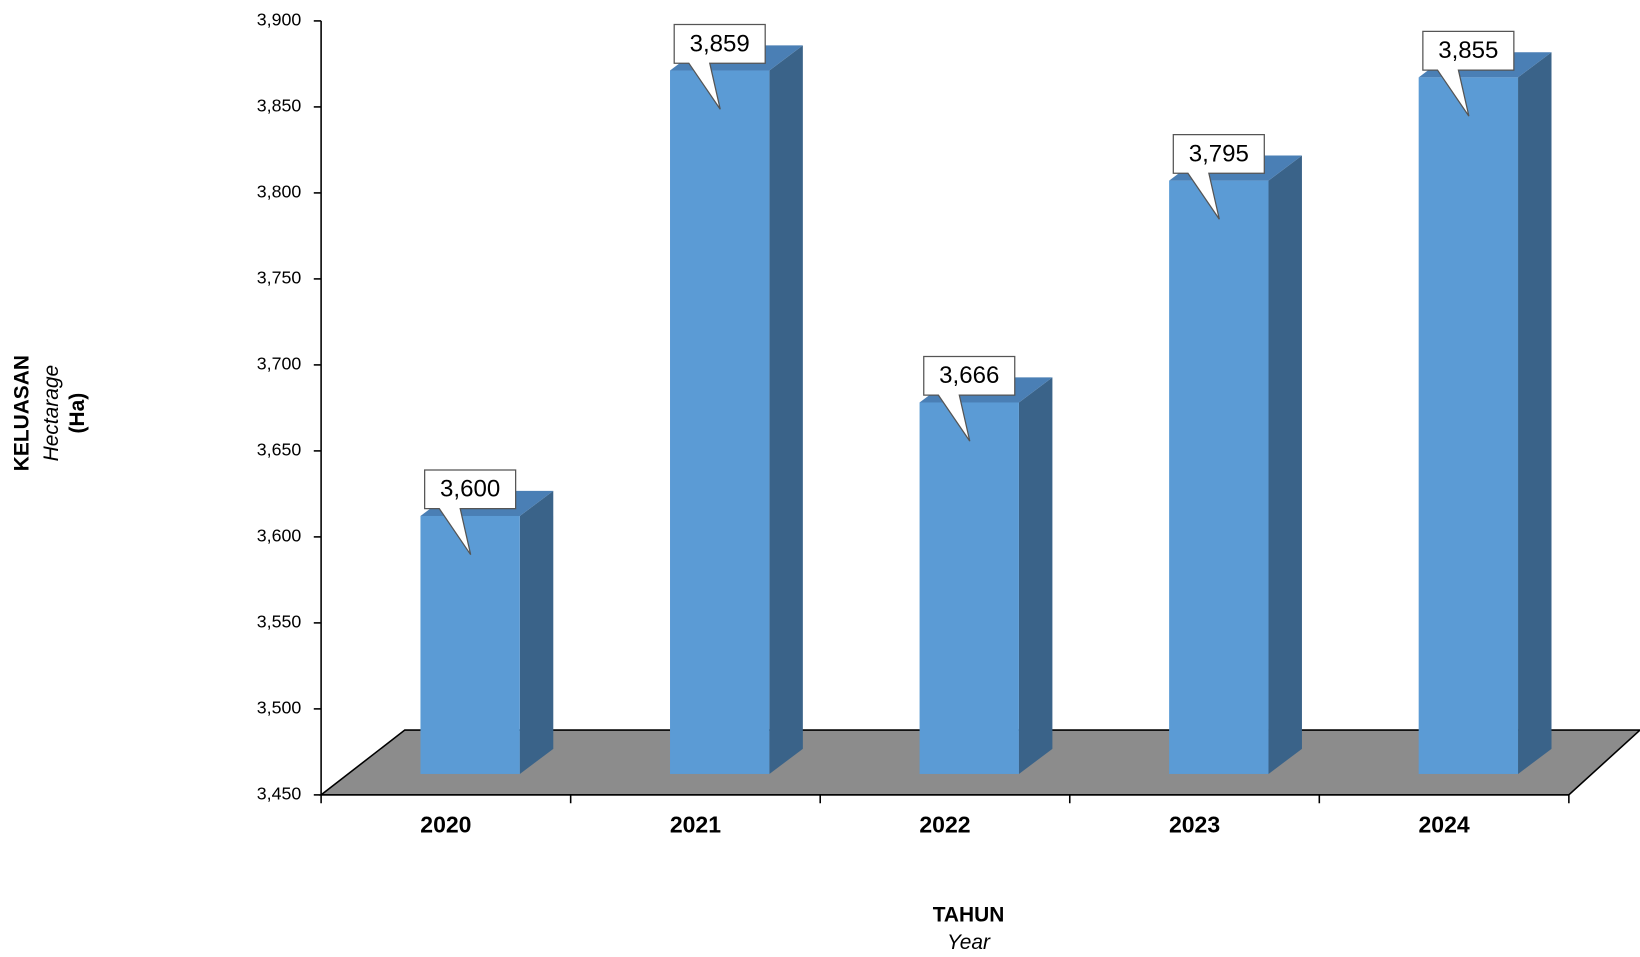 The image size is (1640, 957). I want to click on y-tick-label: 3,750, so click(279, 278).